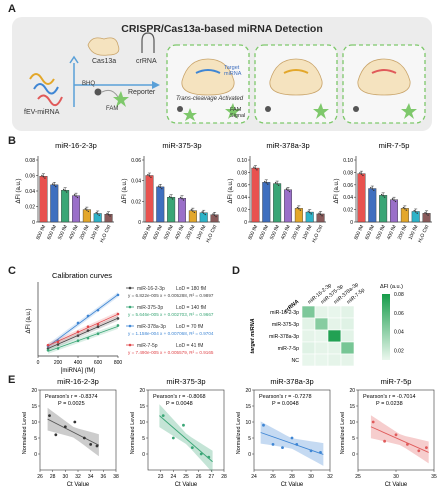 Image resolution: width=443 pixels, height=500 pixels. I want to click on target-mirna-label: Target miRNA, so click(233, 71).